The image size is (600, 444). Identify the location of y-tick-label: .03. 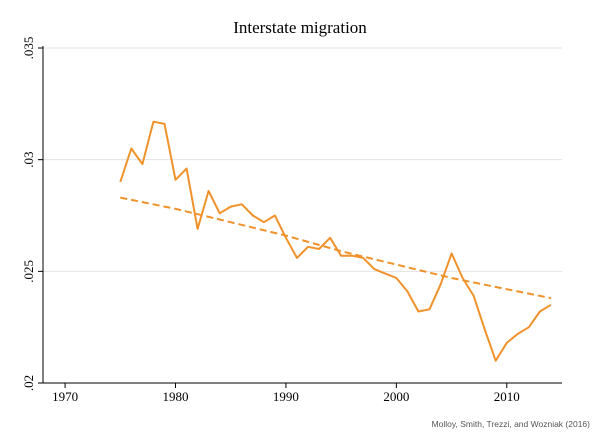
(28, 160).